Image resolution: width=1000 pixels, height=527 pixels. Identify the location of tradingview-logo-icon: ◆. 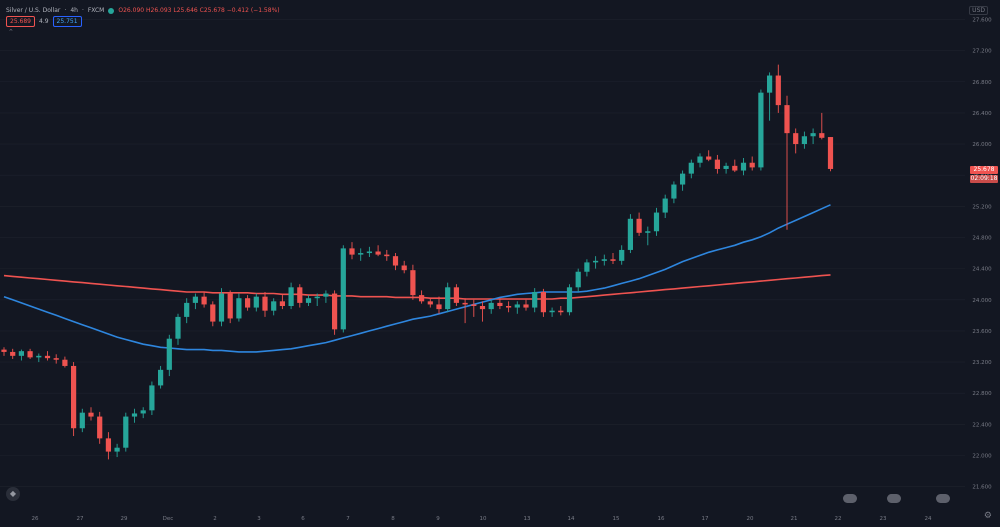
(13, 494).